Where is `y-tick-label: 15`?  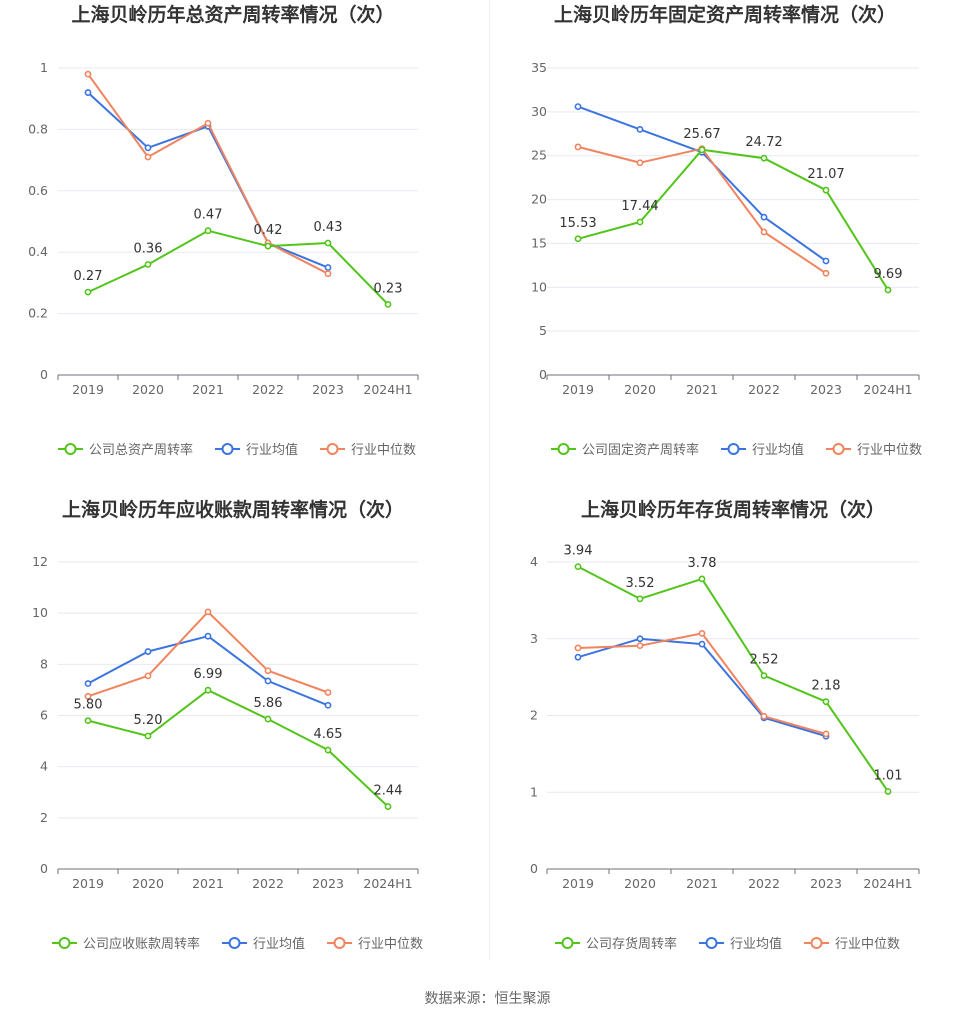
y-tick-label: 15 is located at coordinates (539, 242).